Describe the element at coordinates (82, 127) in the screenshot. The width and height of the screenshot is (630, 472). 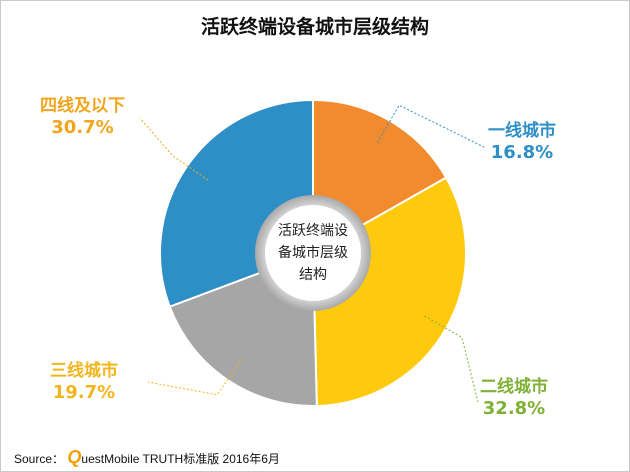
I see `slice-value-tier4: 30.7%` at that location.